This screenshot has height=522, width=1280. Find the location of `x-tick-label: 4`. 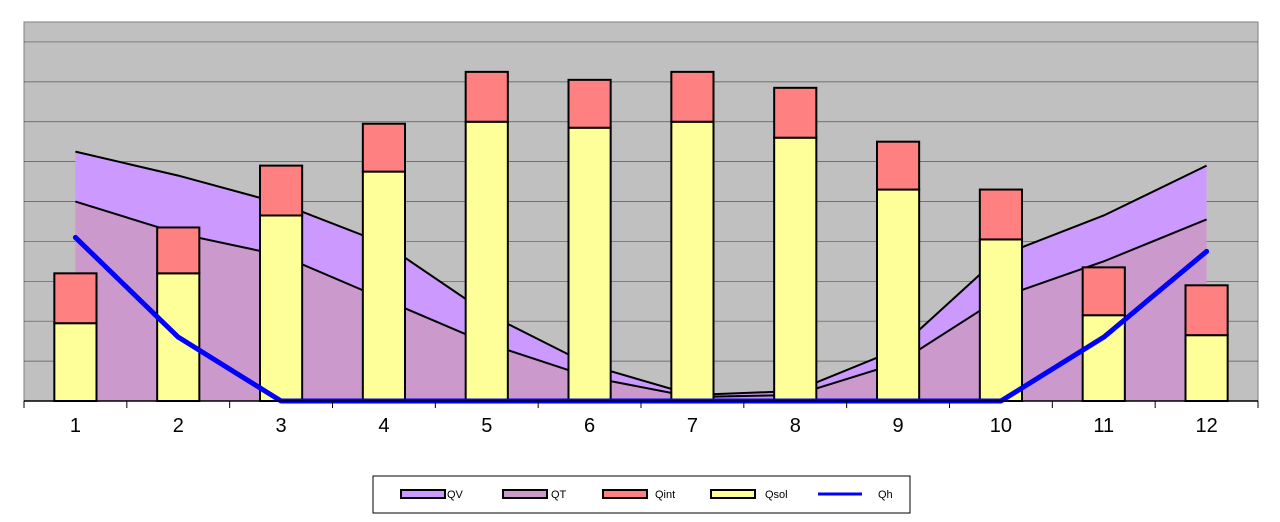

x-tick-label: 4 is located at coordinates (383, 426).